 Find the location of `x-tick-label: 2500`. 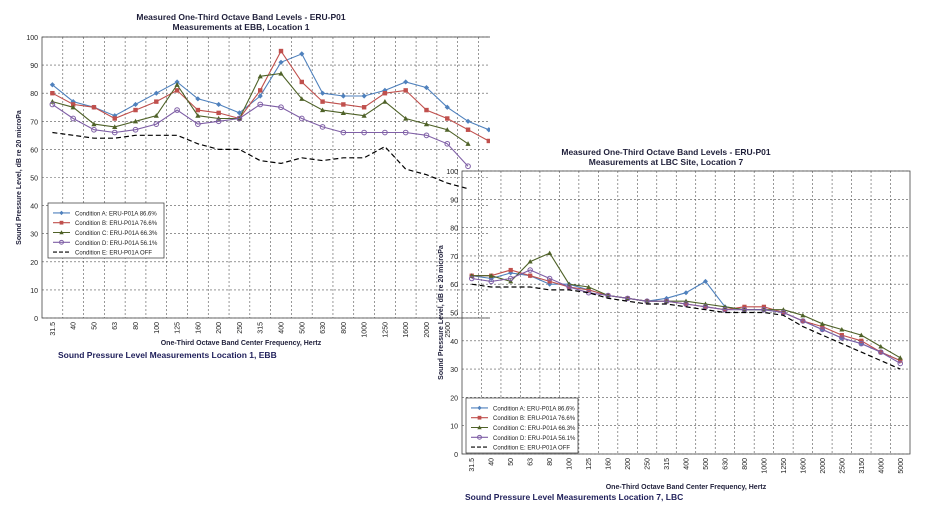

x-tick-label: 2500 is located at coordinates (842, 466).